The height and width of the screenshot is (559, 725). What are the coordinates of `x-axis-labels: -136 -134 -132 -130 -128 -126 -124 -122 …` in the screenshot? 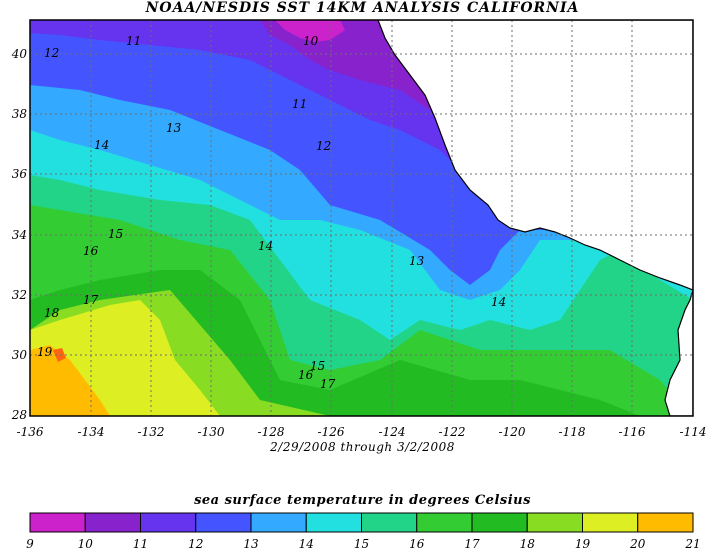 It's located at (362, 432).